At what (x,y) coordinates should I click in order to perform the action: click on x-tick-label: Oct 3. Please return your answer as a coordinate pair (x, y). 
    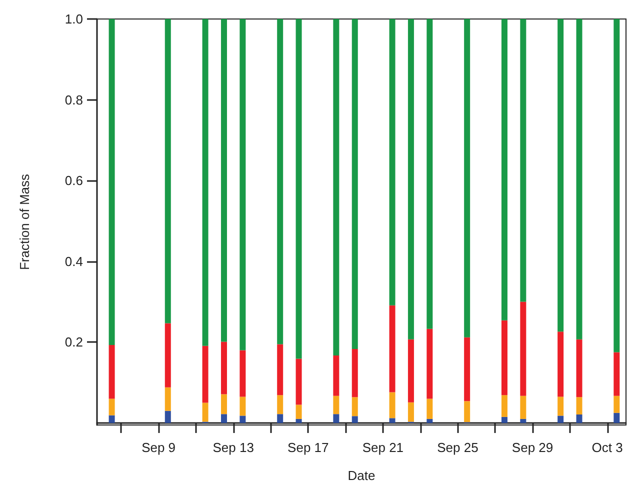
    Looking at the image, I should click on (607, 447).